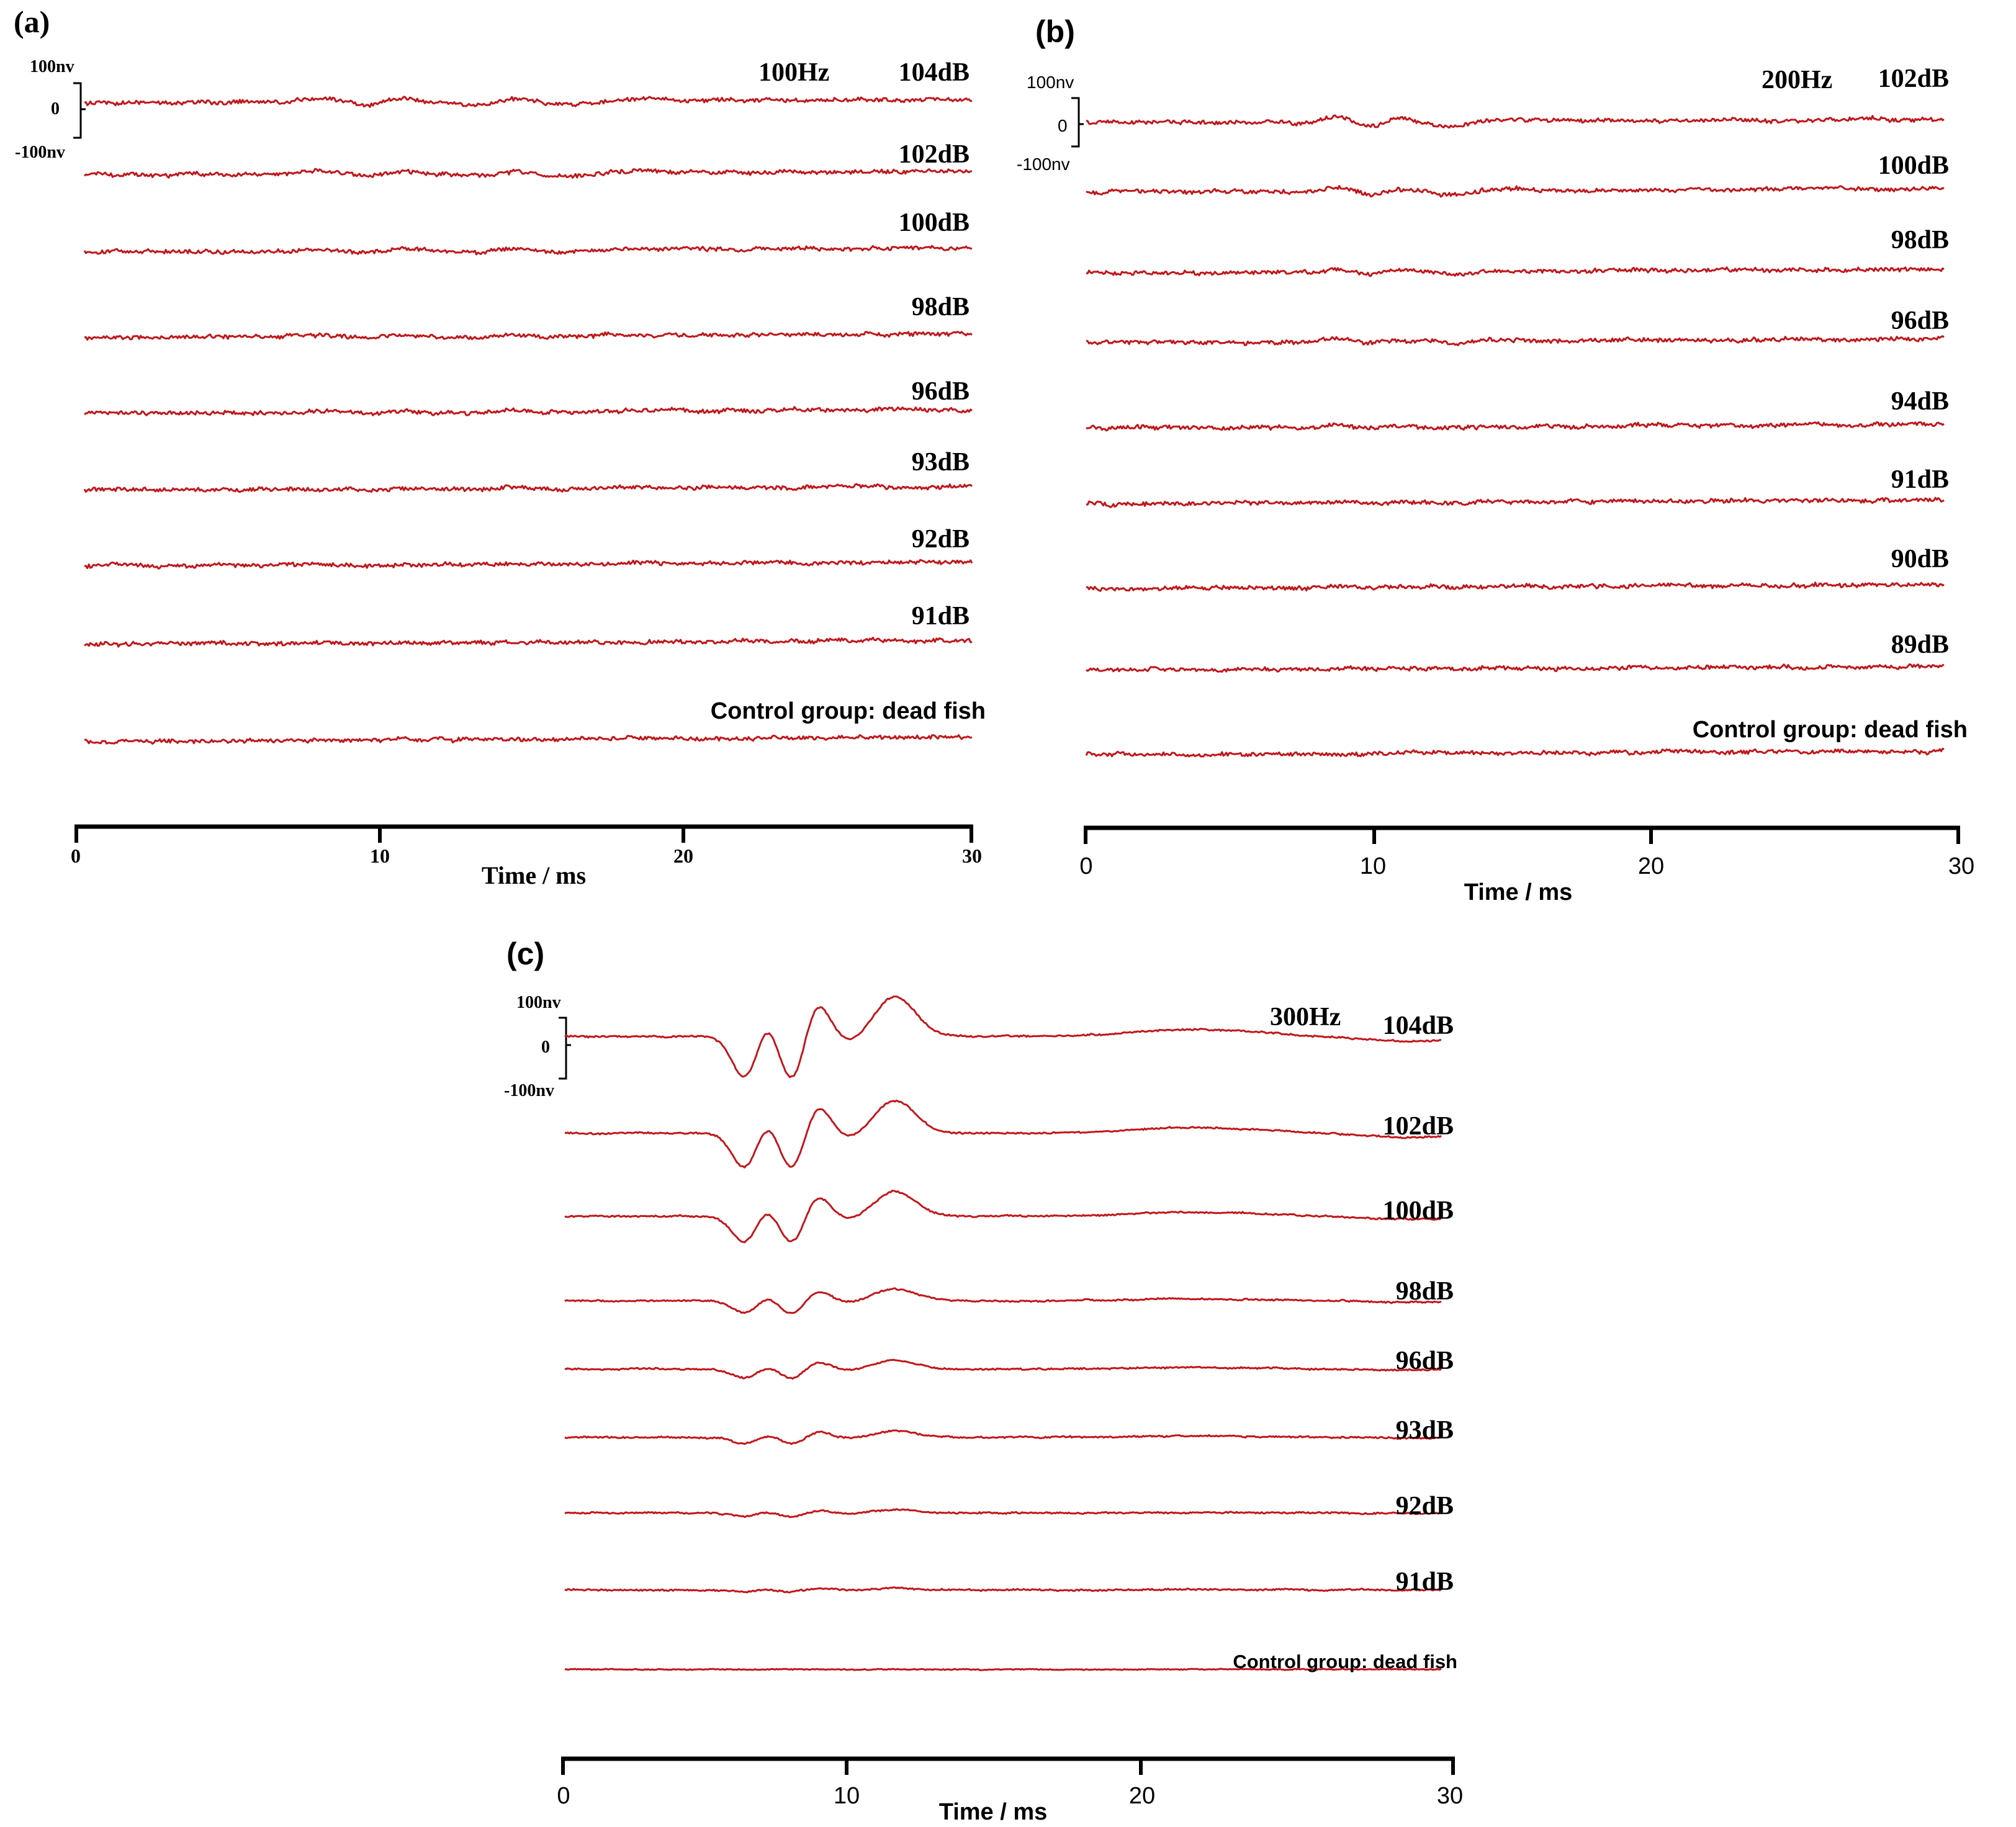 This screenshot has height=1827, width=2016. Describe the element at coordinates (847, 1796) in the screenshot. I see `panel-c-tick-label-10: 10` at that location.